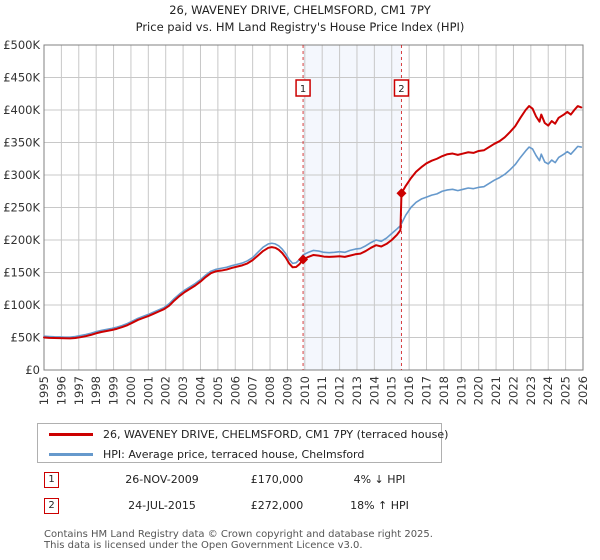 This screenshot has height=560, width=600. What do you see at coordinates (583, 390) in the screenshot?
I see `x-axis-tick-label: 2026` at bounding box center [583, 390].